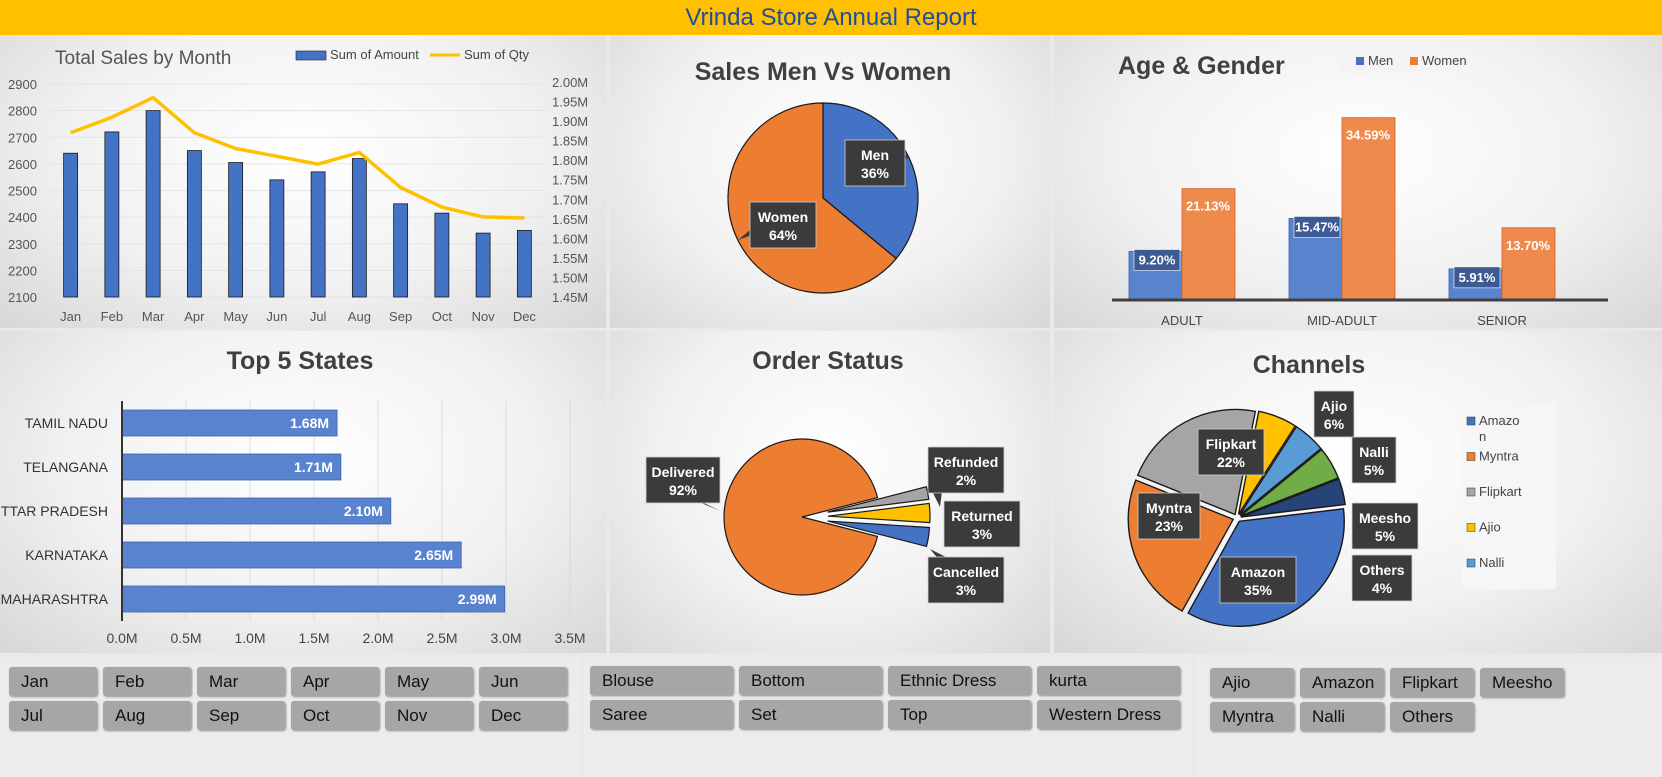 Image resolution: width=1662 pixels, height=777 pixels. What do you see at coordinates (966, 572) in the screenshot?
I see `callout-cancelled-label: Cancelled` at bounding box center [966, 572].